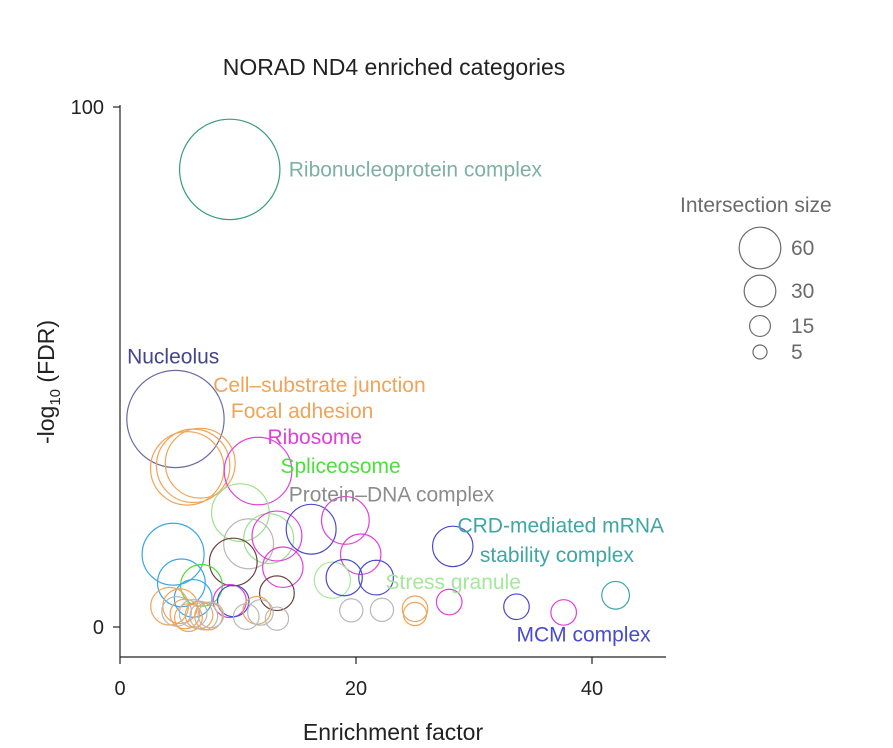 The image size is (893, 748). I want to click on y-tick-label: 0, so click(98, 628).